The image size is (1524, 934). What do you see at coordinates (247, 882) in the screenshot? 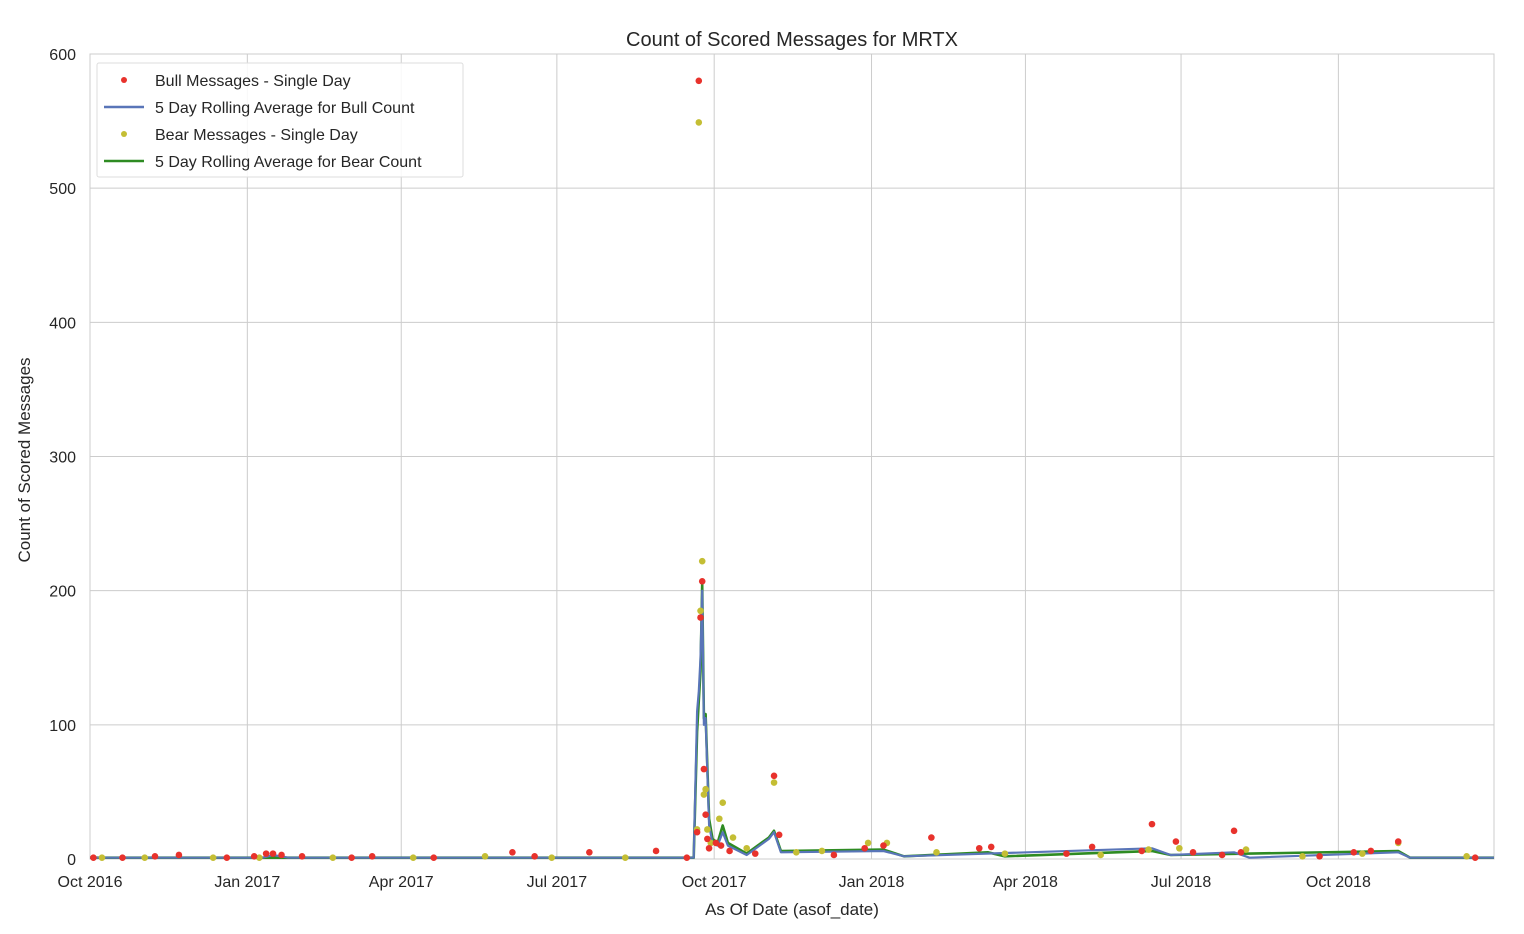
I see `x-tick-label: Jan 2017` at bounding box center [247, 882].